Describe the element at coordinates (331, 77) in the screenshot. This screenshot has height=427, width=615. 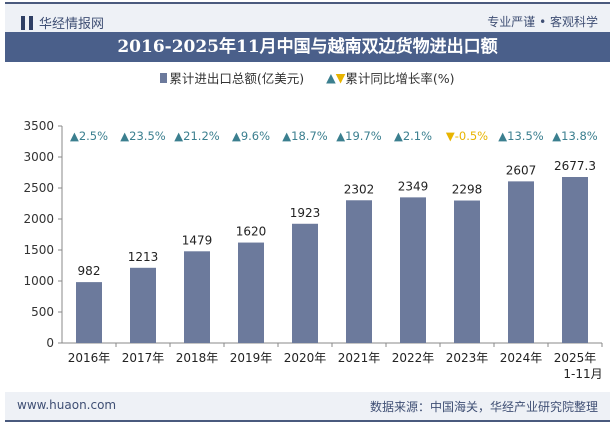
I see `legend-up-triangle-icon: ▲` at that location.